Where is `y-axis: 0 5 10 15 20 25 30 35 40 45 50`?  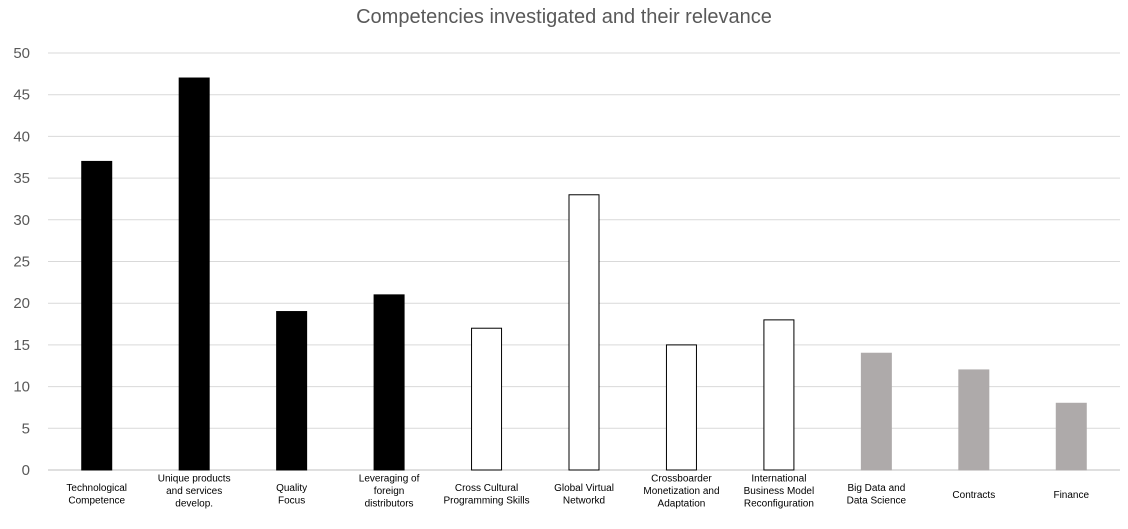
y-axis: 0 5 10 15 20 25 30 35 40 45 50 is located at coordinates (21, 262).